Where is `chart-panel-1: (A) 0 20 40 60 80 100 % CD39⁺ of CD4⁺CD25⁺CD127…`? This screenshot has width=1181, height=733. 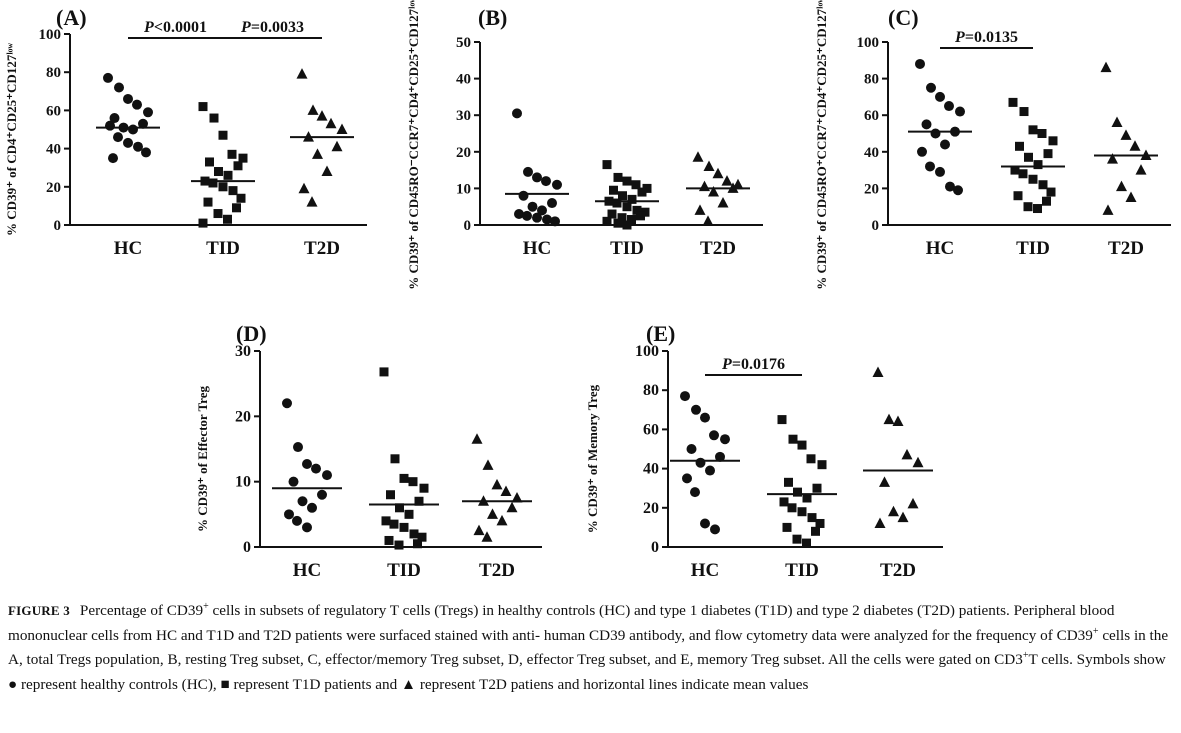
chart-panel-1: (A) 0 20 40 60 80 100 % CD39⁺ of CD4⁺CD25⁺CD127… is located at coordinates (185, 132).